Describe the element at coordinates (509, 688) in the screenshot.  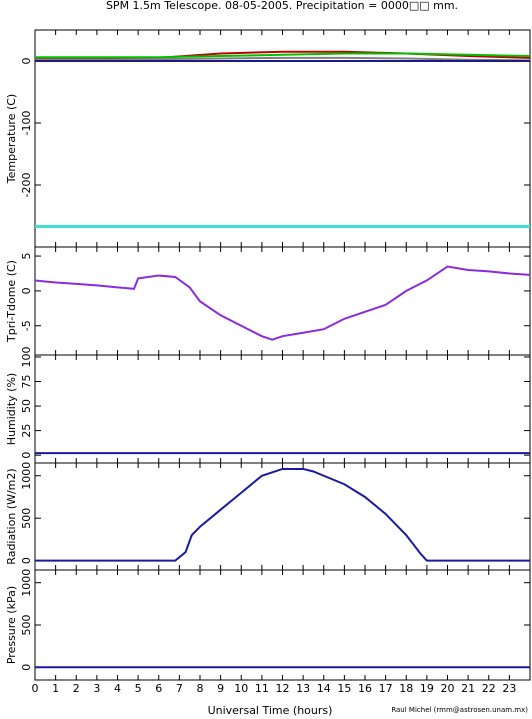
I see `x-tick-label: 23` at that location.